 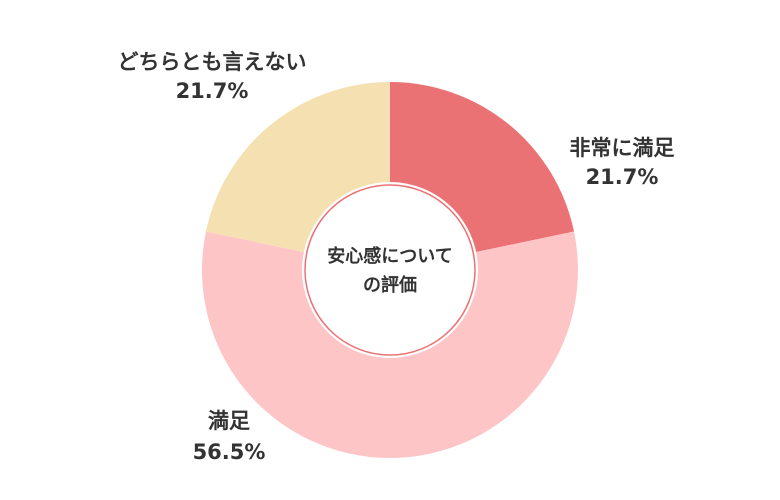 What do you see at coordinates (229, 421) in the screenshot?
I see `slice-label-satisfied: 満足` at bounding box center [229, 421].